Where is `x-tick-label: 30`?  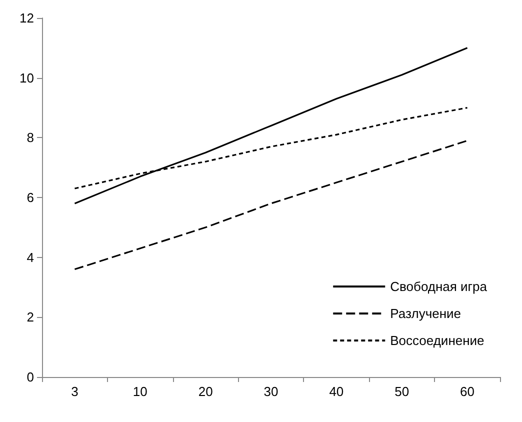 x-tick-label: 30 is located at coordinates (271, 391).